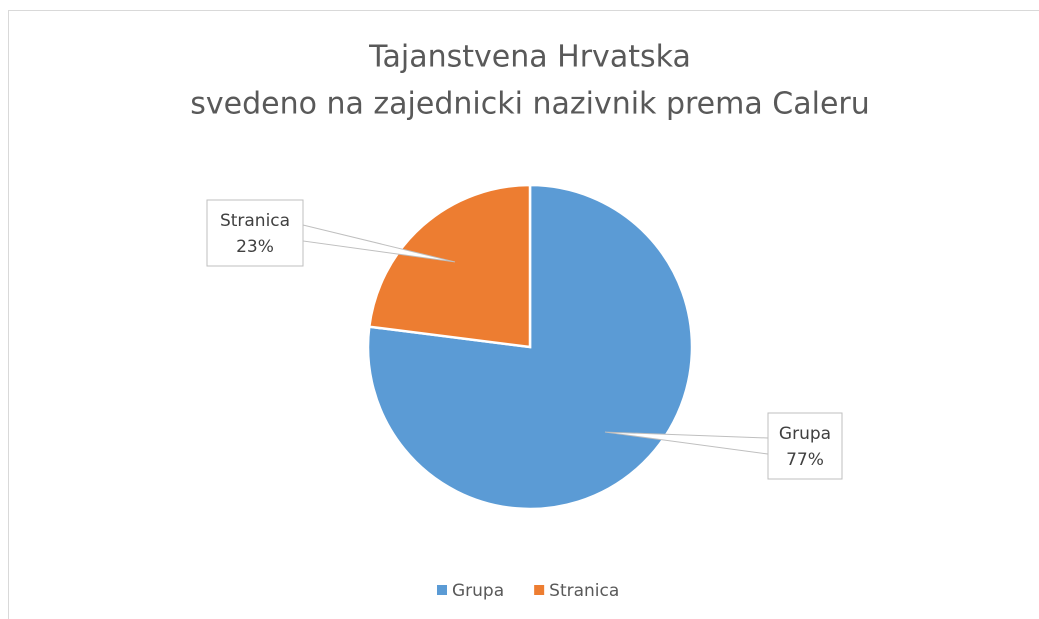 The image size is (1039, 619). I want to click on data-label-name: Grupa, so click(805, 434).